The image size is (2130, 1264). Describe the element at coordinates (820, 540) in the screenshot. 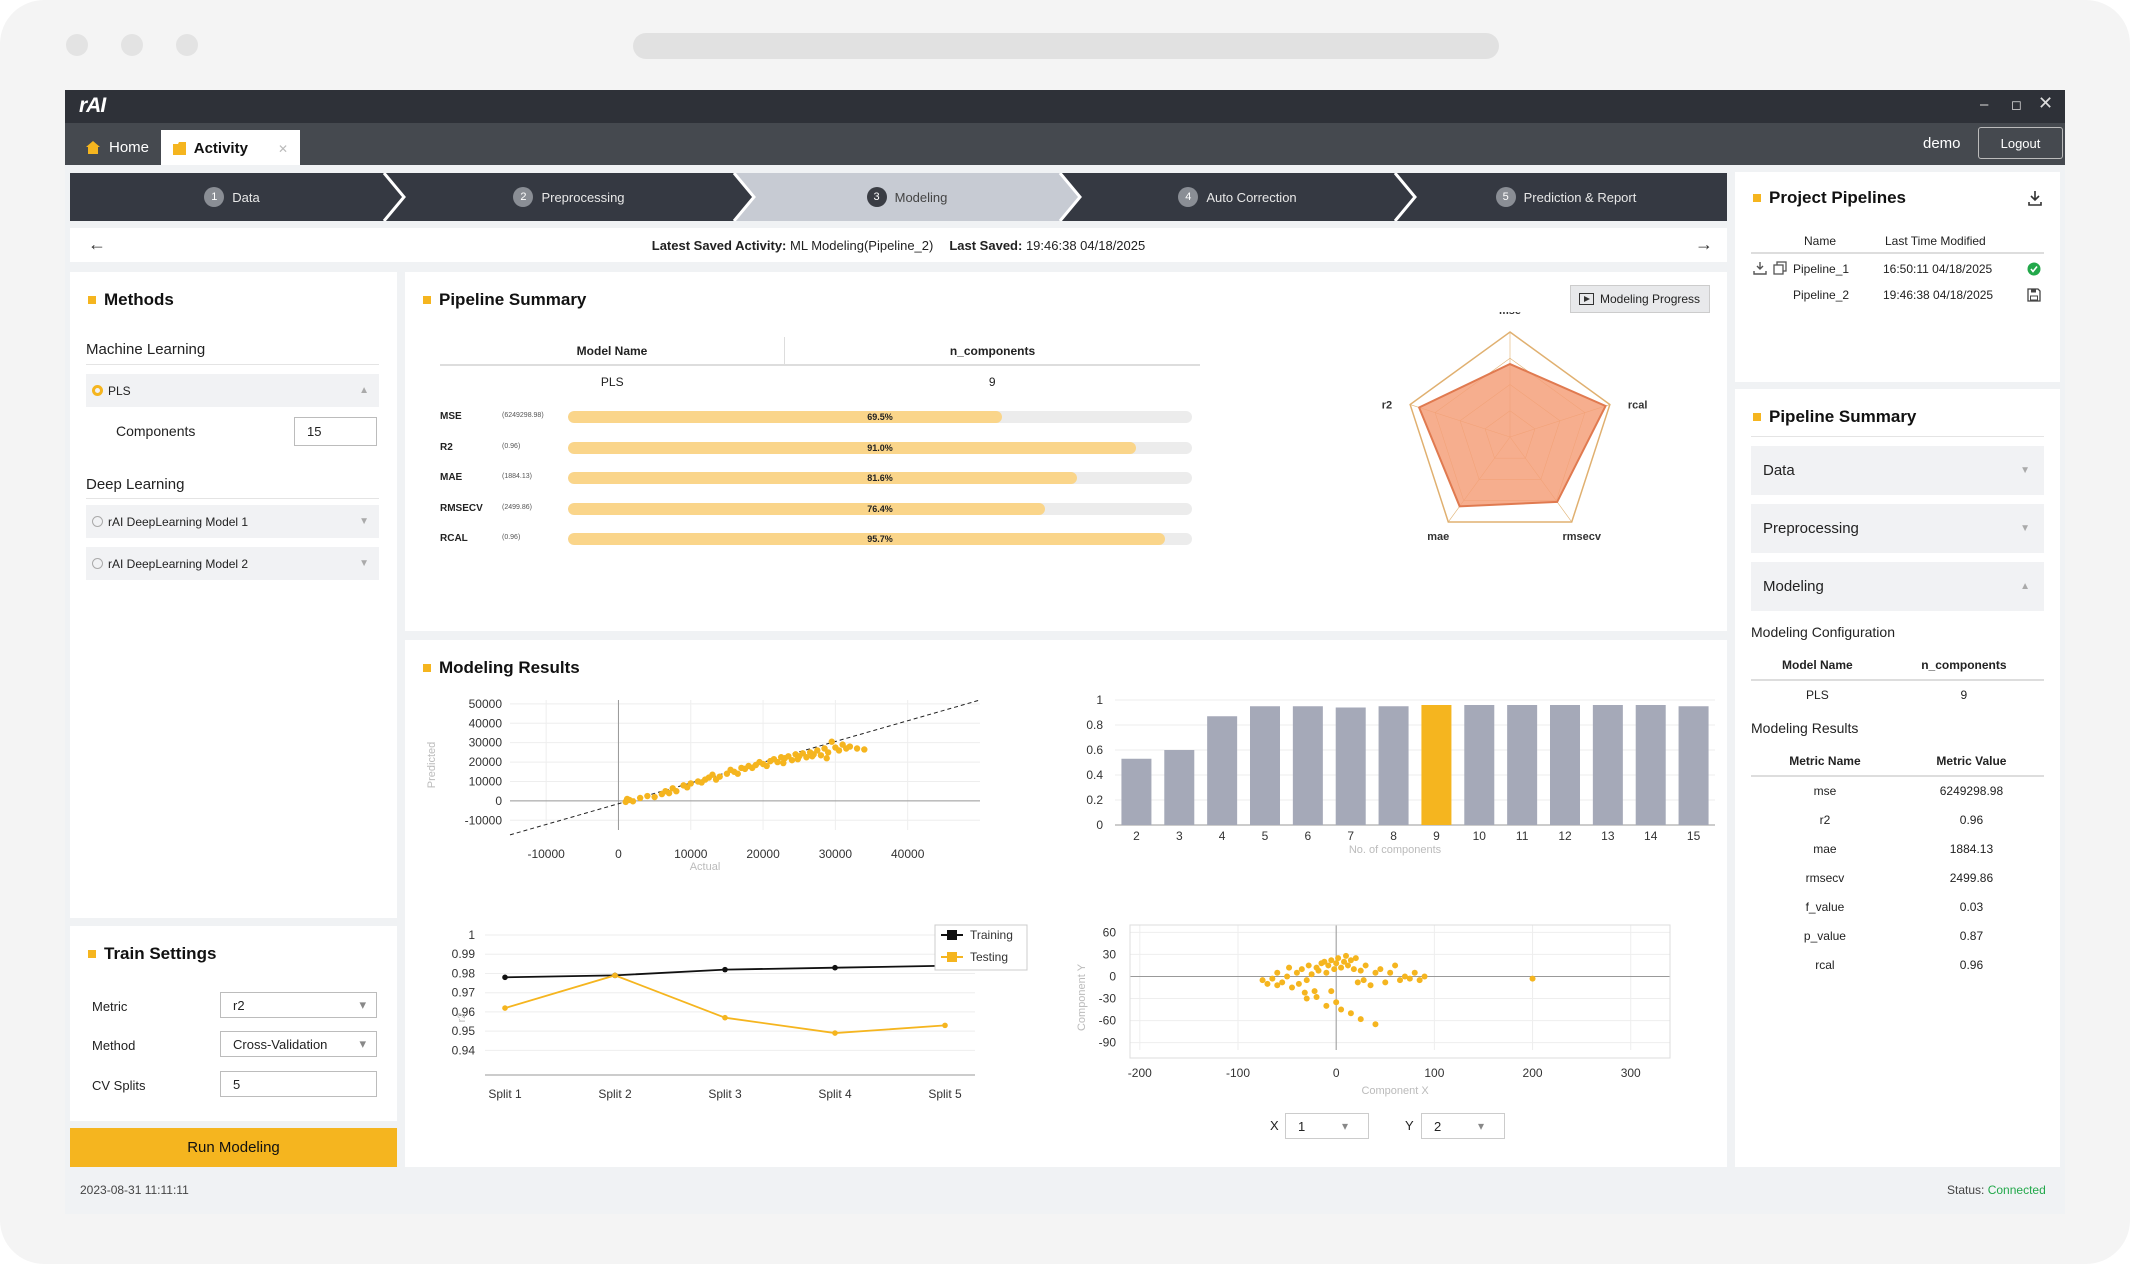

I see `metric-bar-row: RCAL (0.96) 95.7%` at that location.